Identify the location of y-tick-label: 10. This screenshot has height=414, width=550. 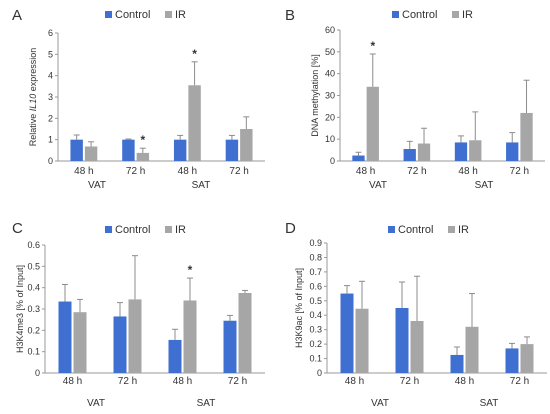
(330, 139).